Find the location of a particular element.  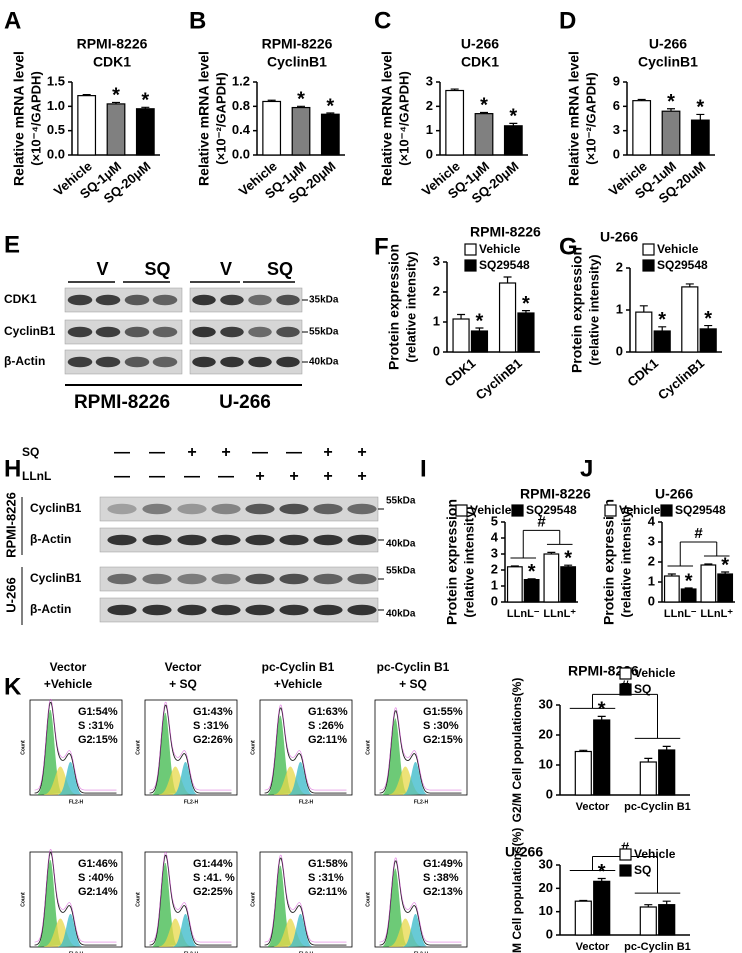

flow-percent: :30% is located at coordinates (446, 726).